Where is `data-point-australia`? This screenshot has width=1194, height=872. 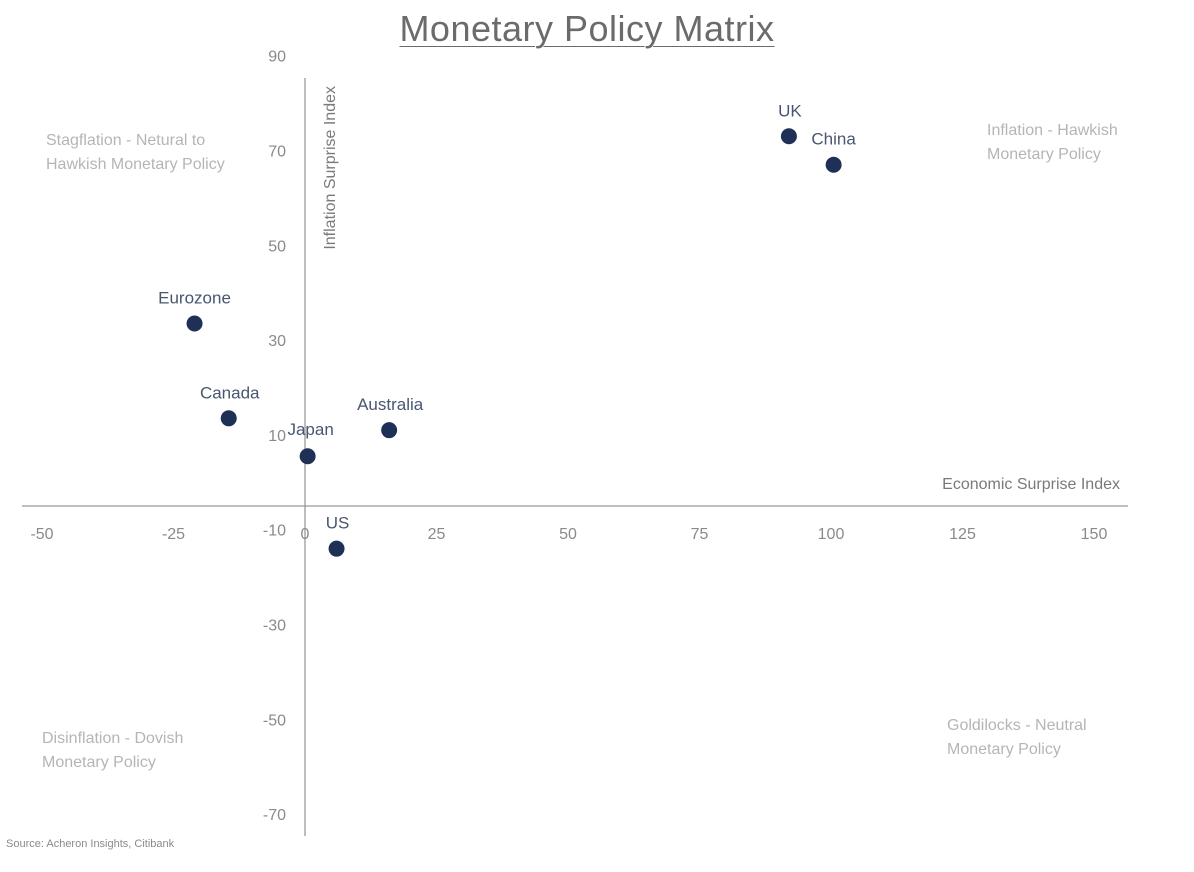
data-point-australia is located at coordinates (389, 430).